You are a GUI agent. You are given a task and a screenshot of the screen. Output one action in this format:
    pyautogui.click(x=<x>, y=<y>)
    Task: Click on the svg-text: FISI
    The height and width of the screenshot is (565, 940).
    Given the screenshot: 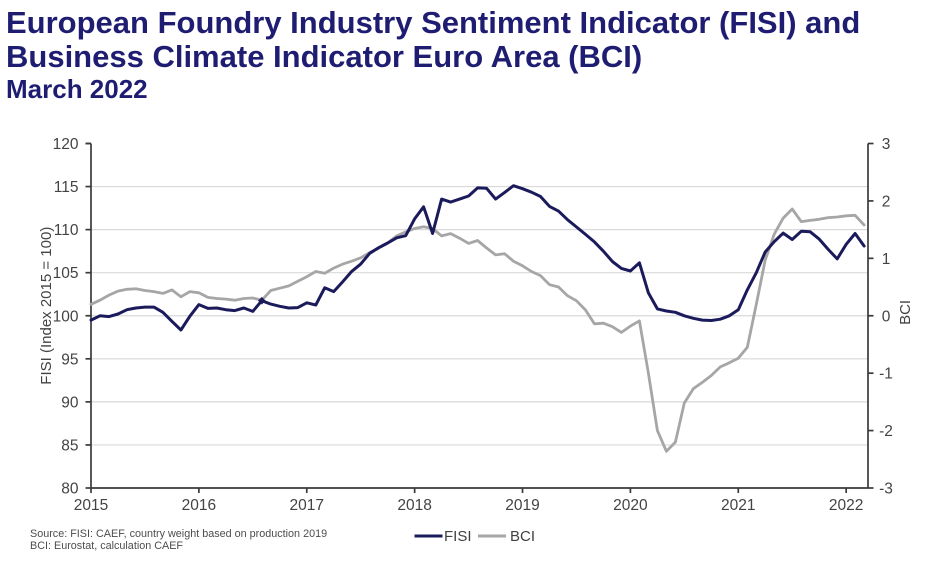 What is the action you would take?
    pyautogui.click(x=458, y=536)
    